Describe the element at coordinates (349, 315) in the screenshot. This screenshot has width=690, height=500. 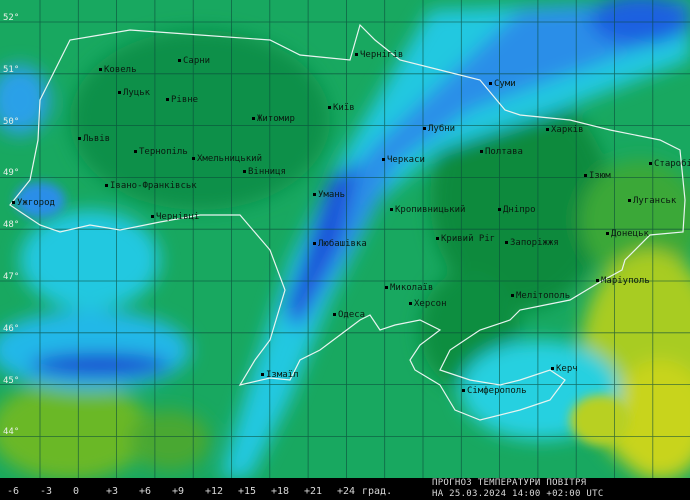
I see `city-label: Одеса` at that location.